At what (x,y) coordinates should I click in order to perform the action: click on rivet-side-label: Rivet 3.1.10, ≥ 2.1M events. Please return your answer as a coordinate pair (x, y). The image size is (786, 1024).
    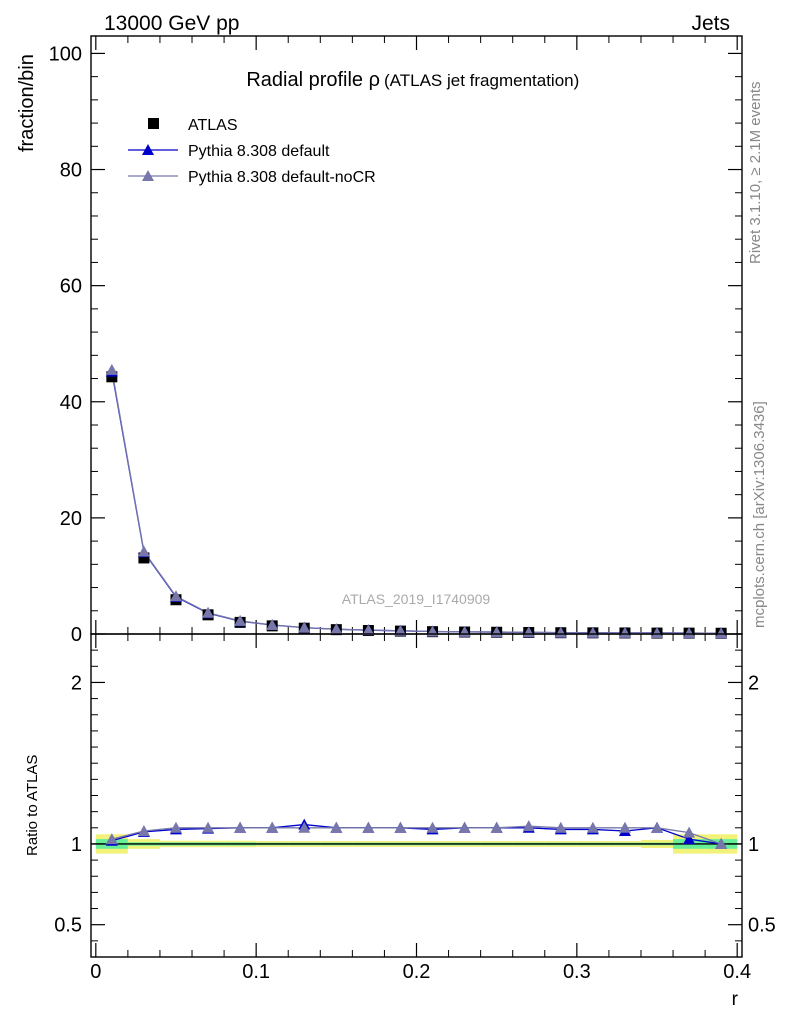
    Looking at the image, I should click on (755, 173).